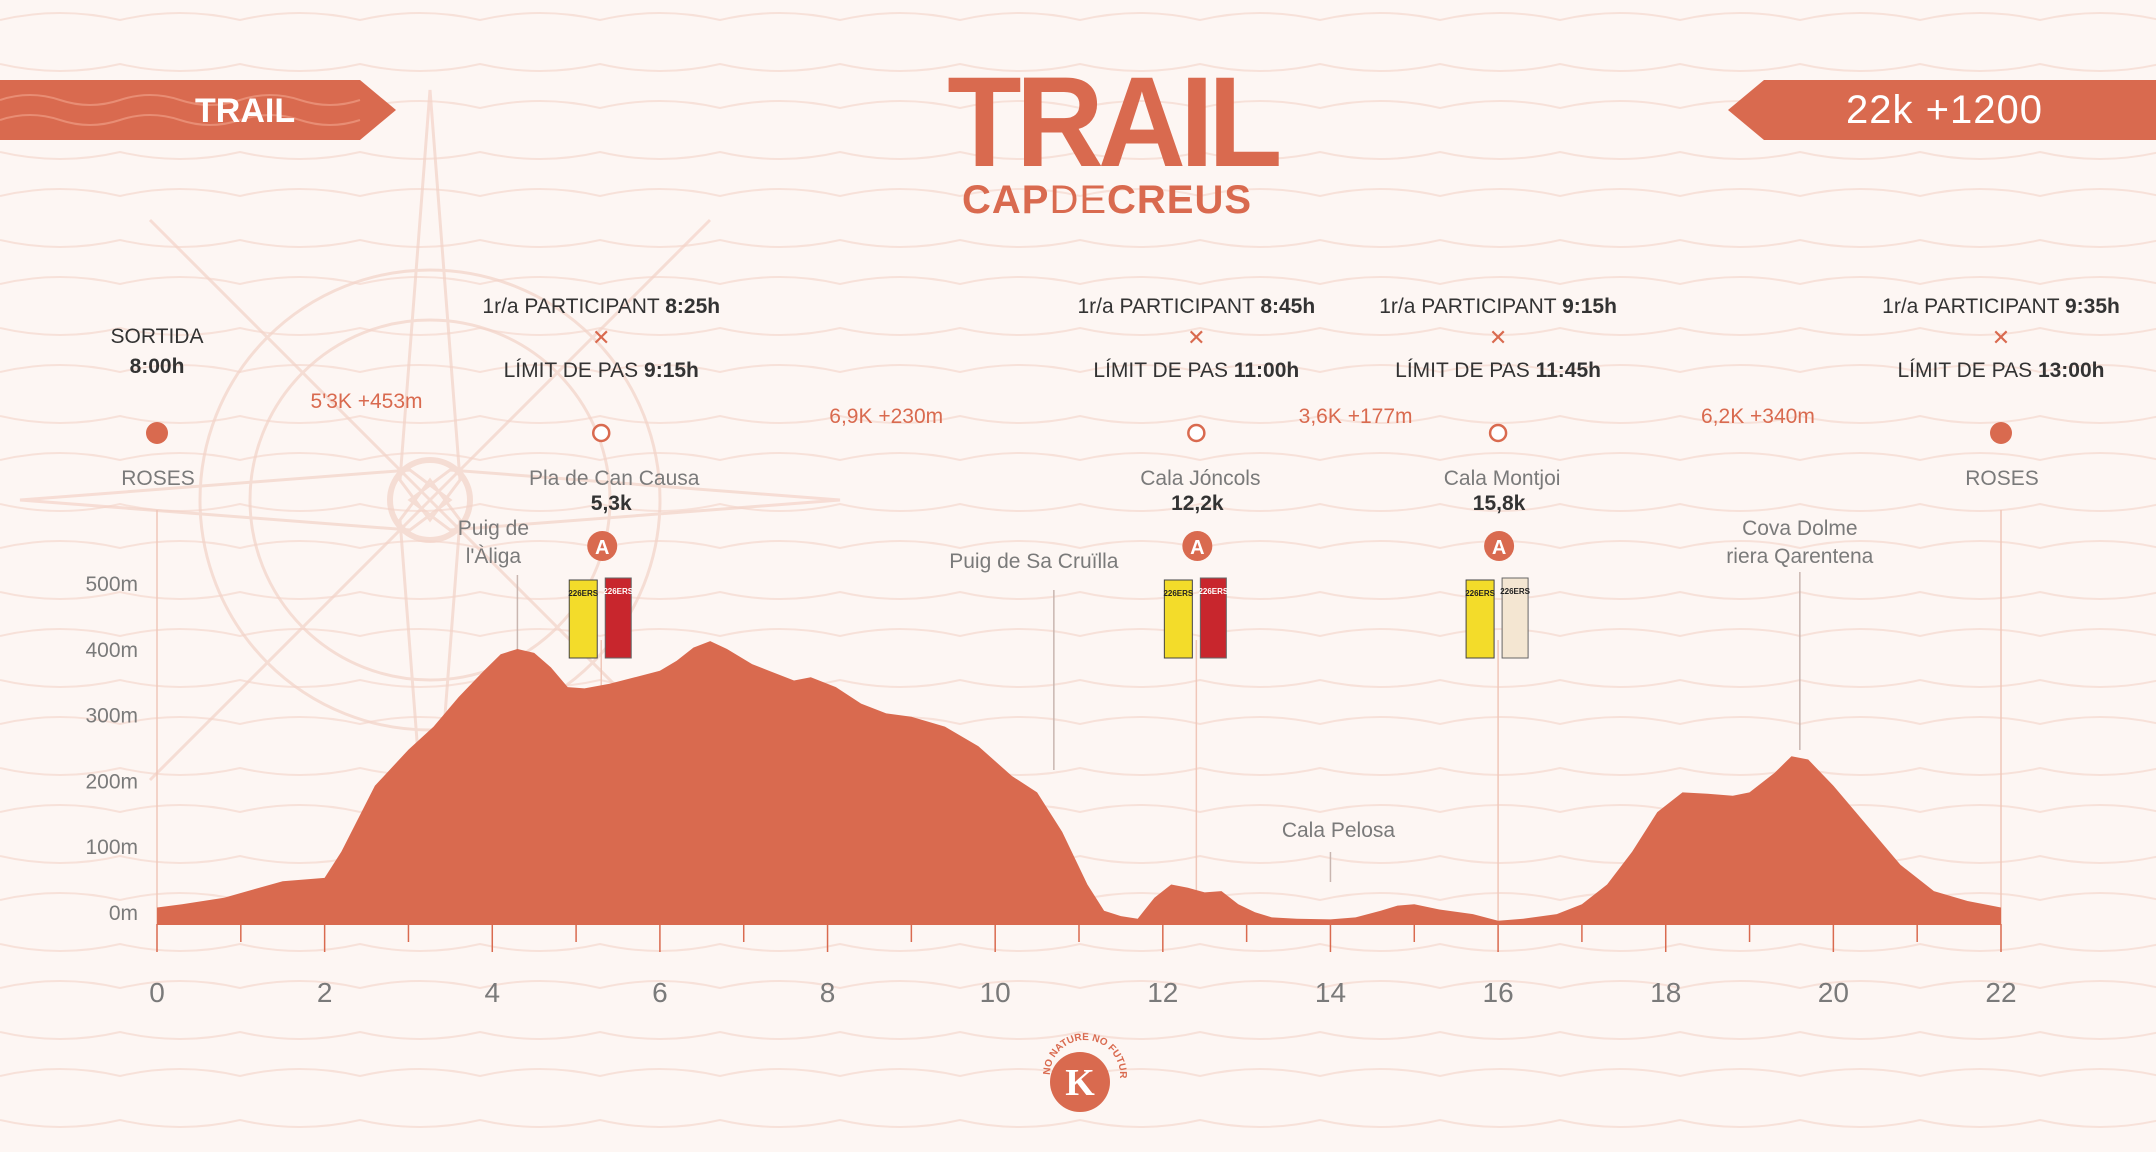  What do you see at coordinates (245, 111) in the screenshot?
I see `left-banner-label: TRAIL` at bounding box center [245, 111].